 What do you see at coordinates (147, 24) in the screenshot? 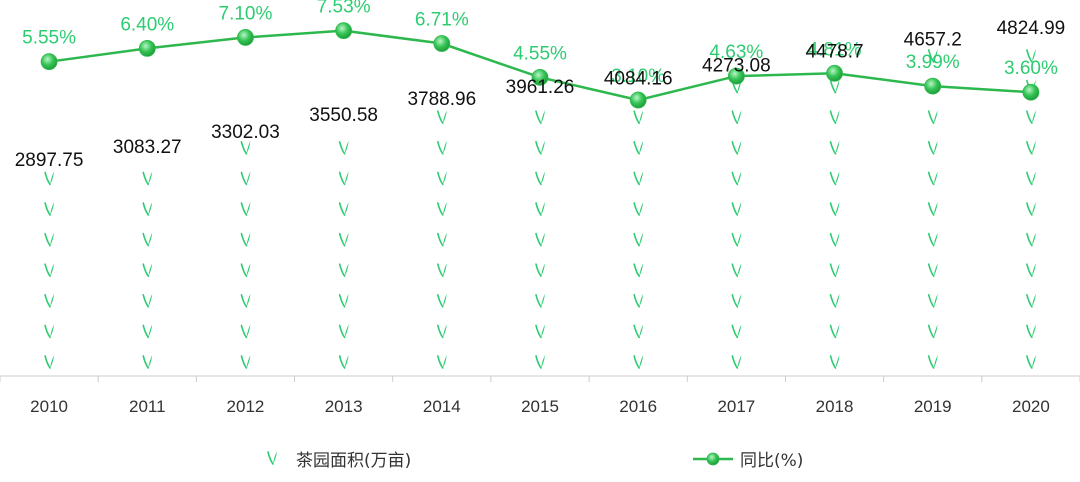
I see `yoy-value-label: 6.40%` at bounding box center [147, 24].